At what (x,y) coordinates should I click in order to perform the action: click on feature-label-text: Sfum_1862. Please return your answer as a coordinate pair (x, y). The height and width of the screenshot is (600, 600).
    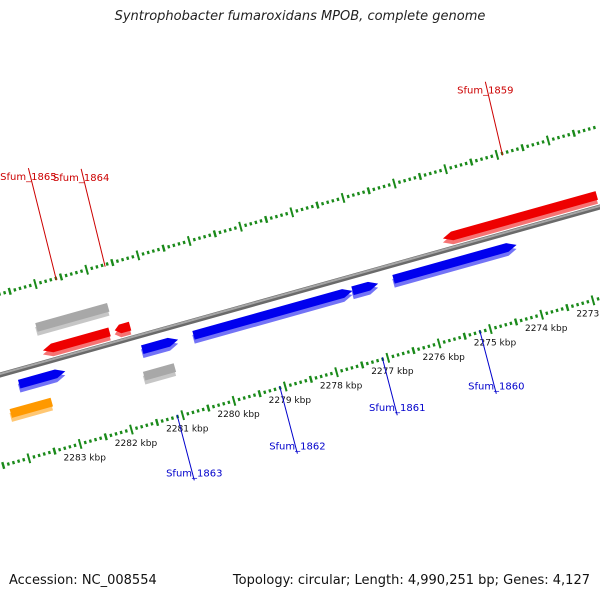
    Looking at the image, I should click on (297, 447).